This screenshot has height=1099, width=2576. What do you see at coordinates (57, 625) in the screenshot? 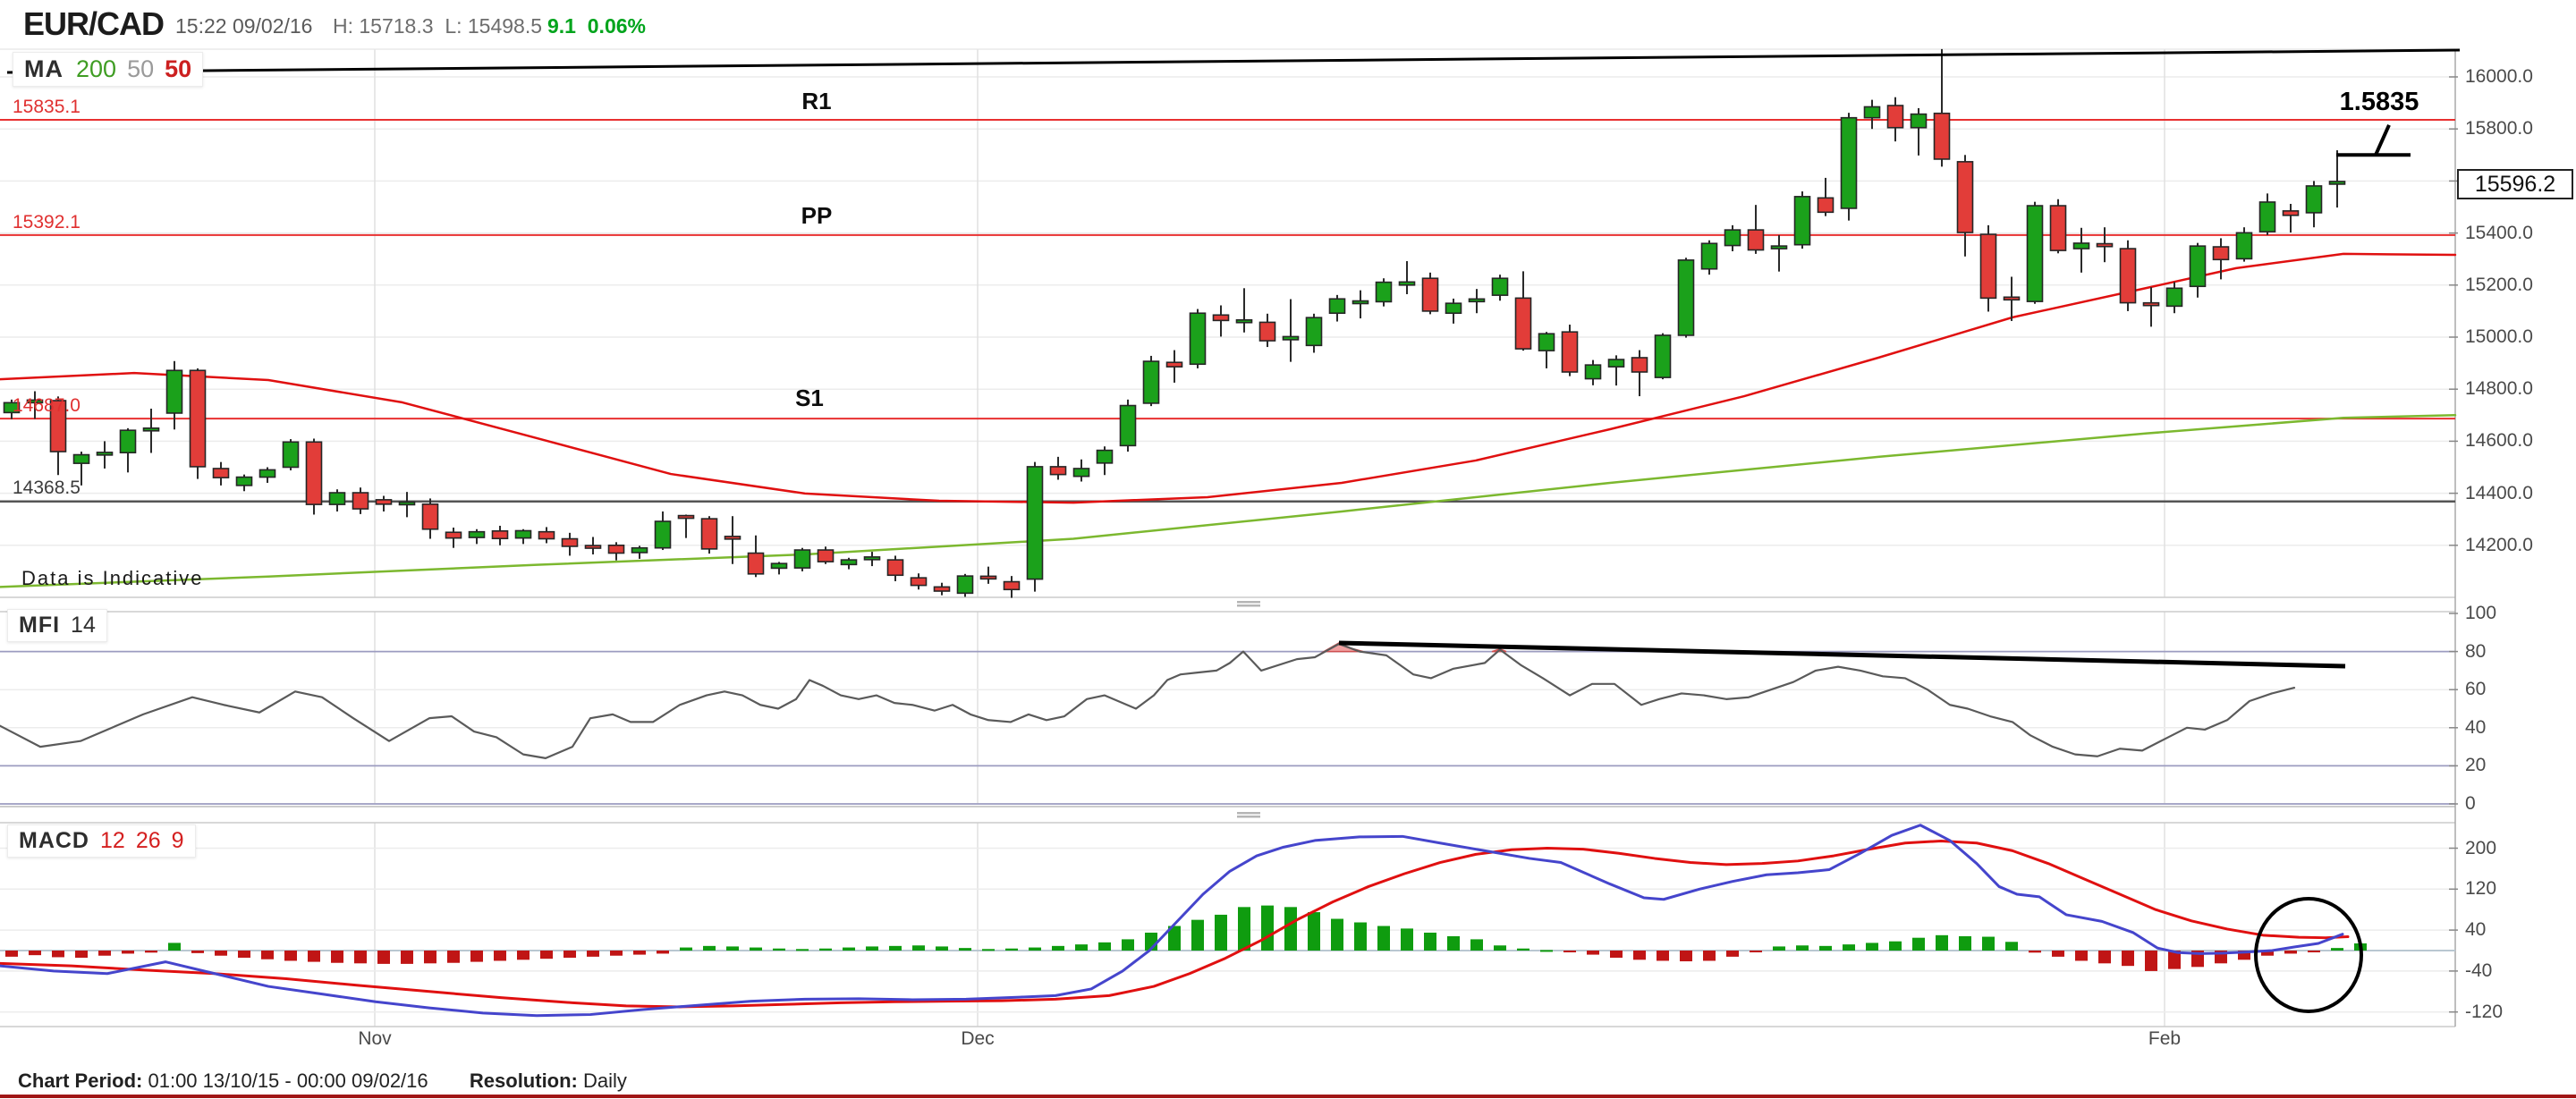
I see `mfi-legend: MFI 14` at bounding box center [57, 625].